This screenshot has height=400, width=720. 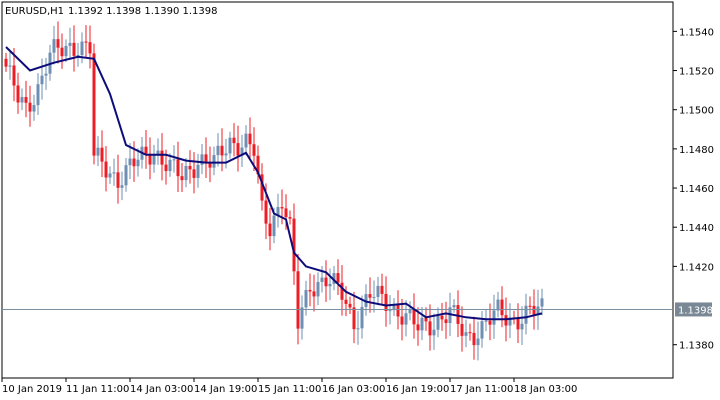 What do you see at coordinates (32, 389) in the screenshot?
I see `x-tick-label: 10 Jan 2019` at bounding box center [32, 389].